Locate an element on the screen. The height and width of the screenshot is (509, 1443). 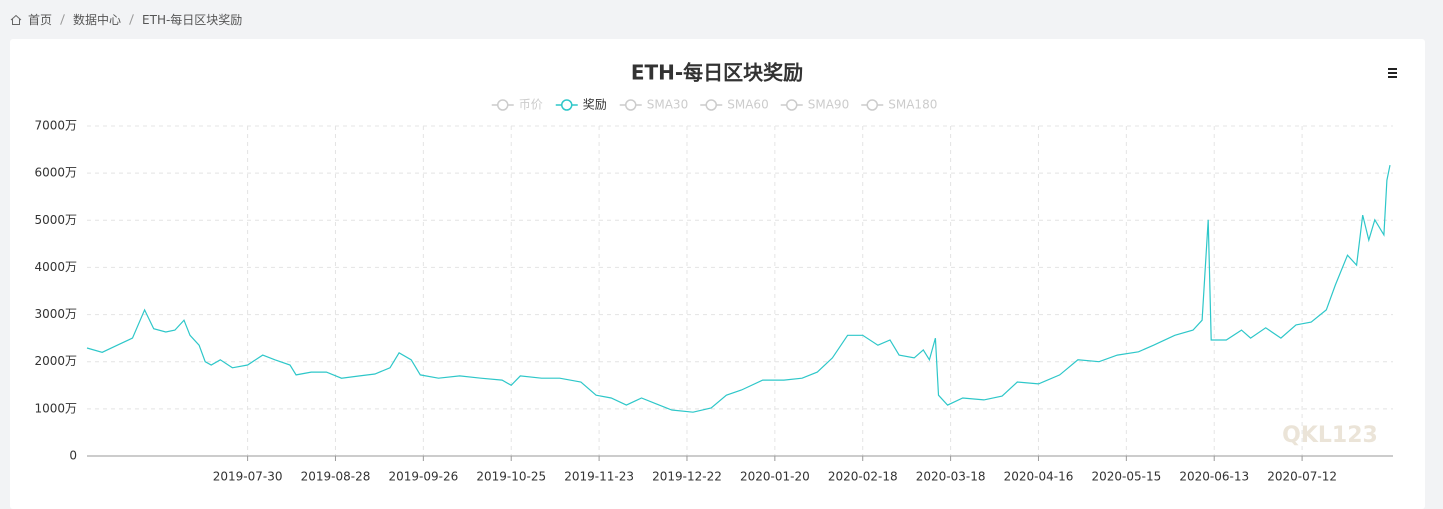
legend-label: SMA180 is located at coordinates (912, 105).